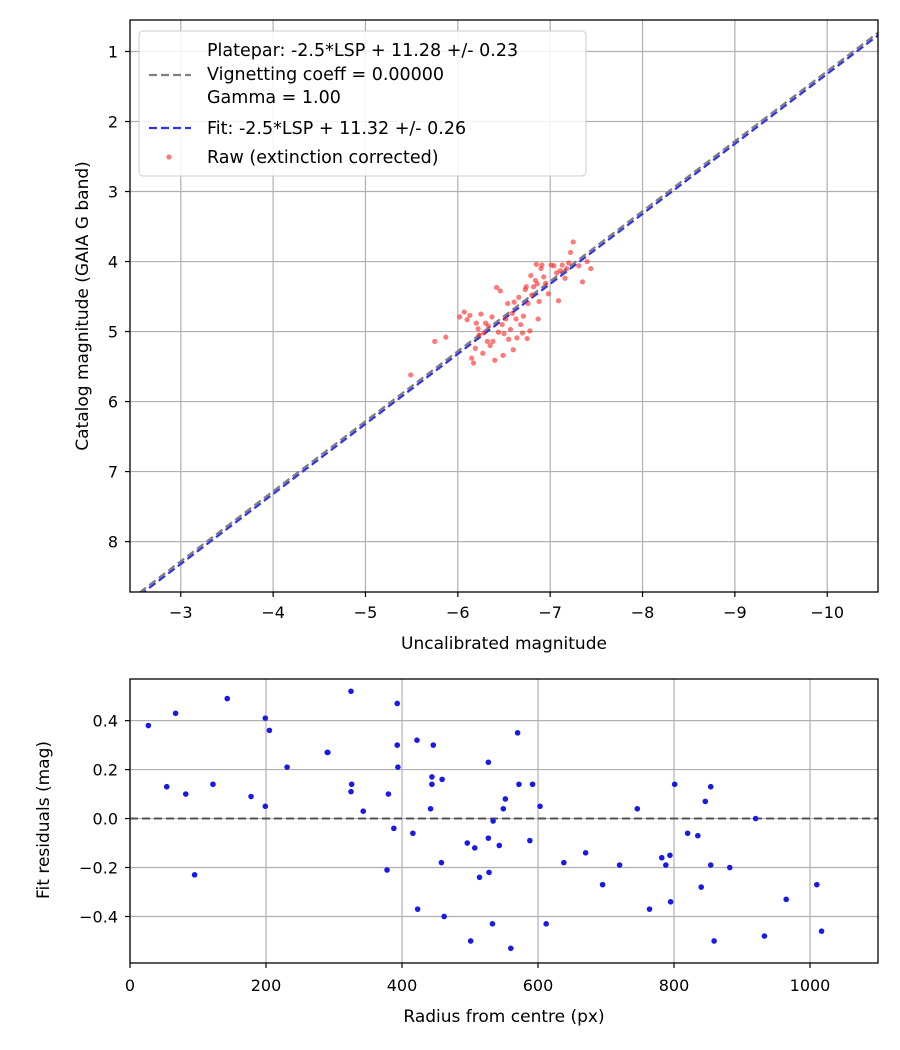  I want to click on top-x-tick-label: −7, so click(550, 612).